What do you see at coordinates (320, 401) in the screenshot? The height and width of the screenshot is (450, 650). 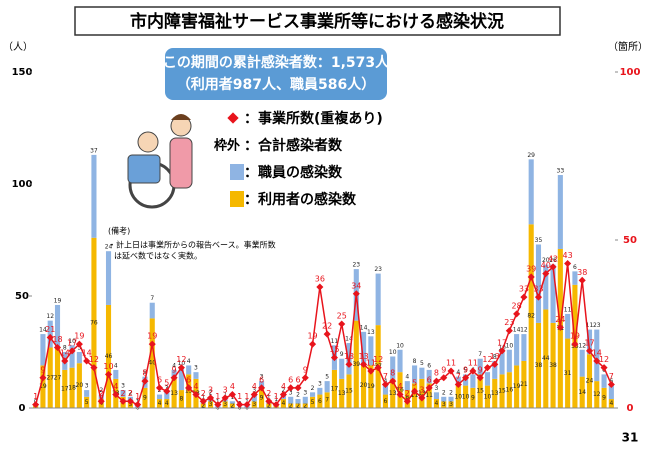 I see `data-label: 6` at bounding box center [320, 401].